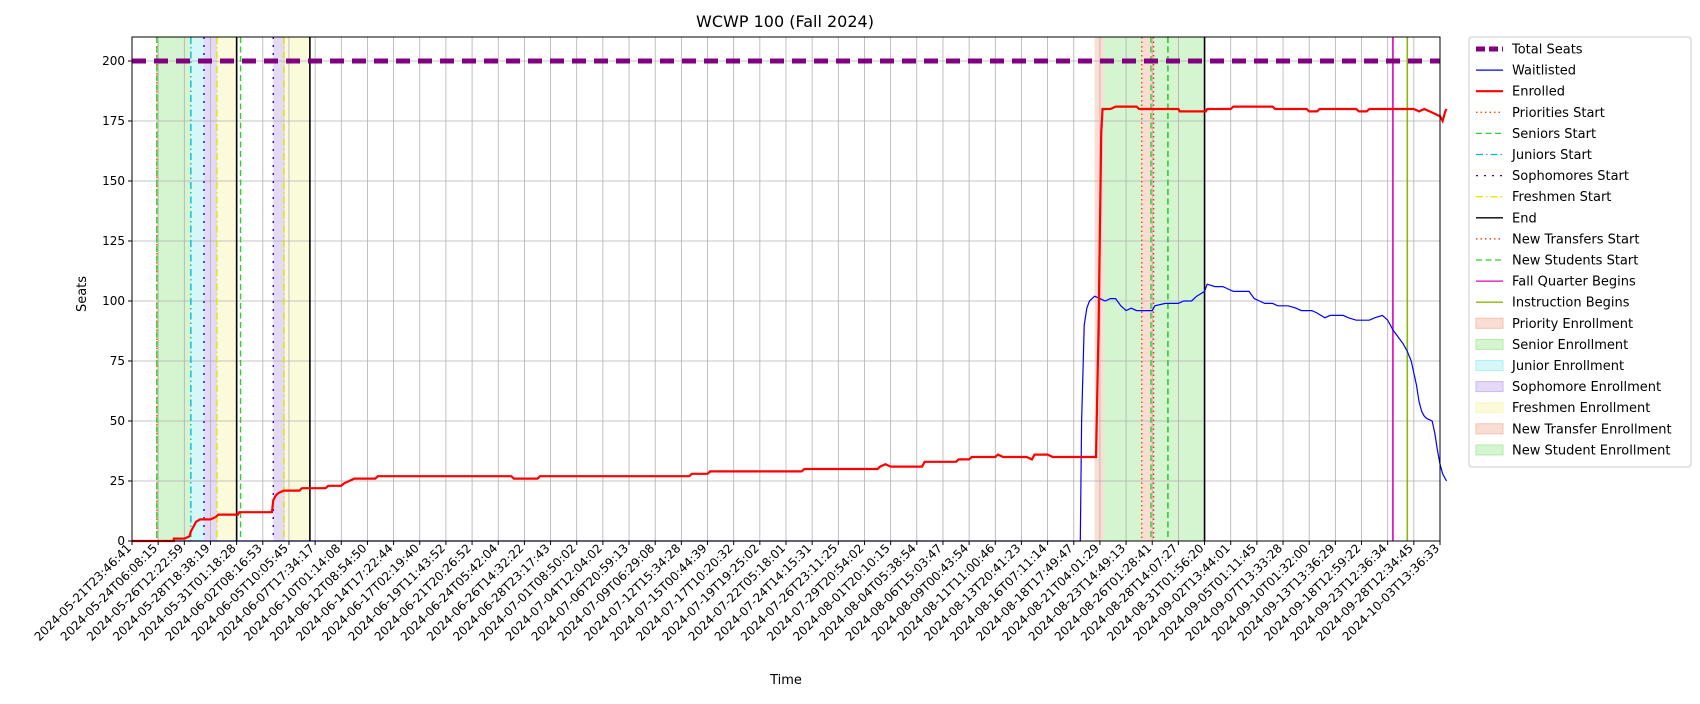  I want to click on y-tick-label: 175, so click(113, 121).